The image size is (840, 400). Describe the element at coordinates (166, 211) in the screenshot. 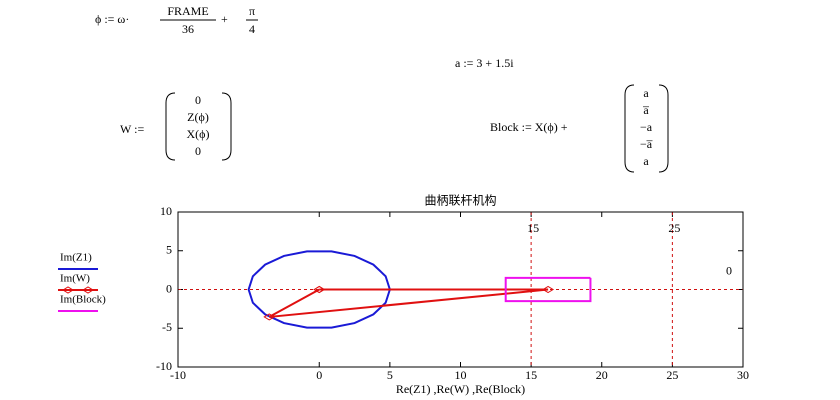

I see `y-tick-label: 10` at that location.